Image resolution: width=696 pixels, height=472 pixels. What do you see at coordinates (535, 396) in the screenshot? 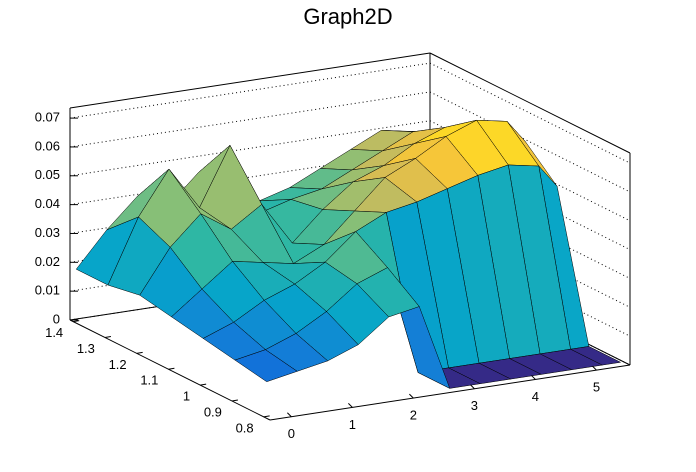
I see `x-tick-label: 4` at bounding box center [535, 396].